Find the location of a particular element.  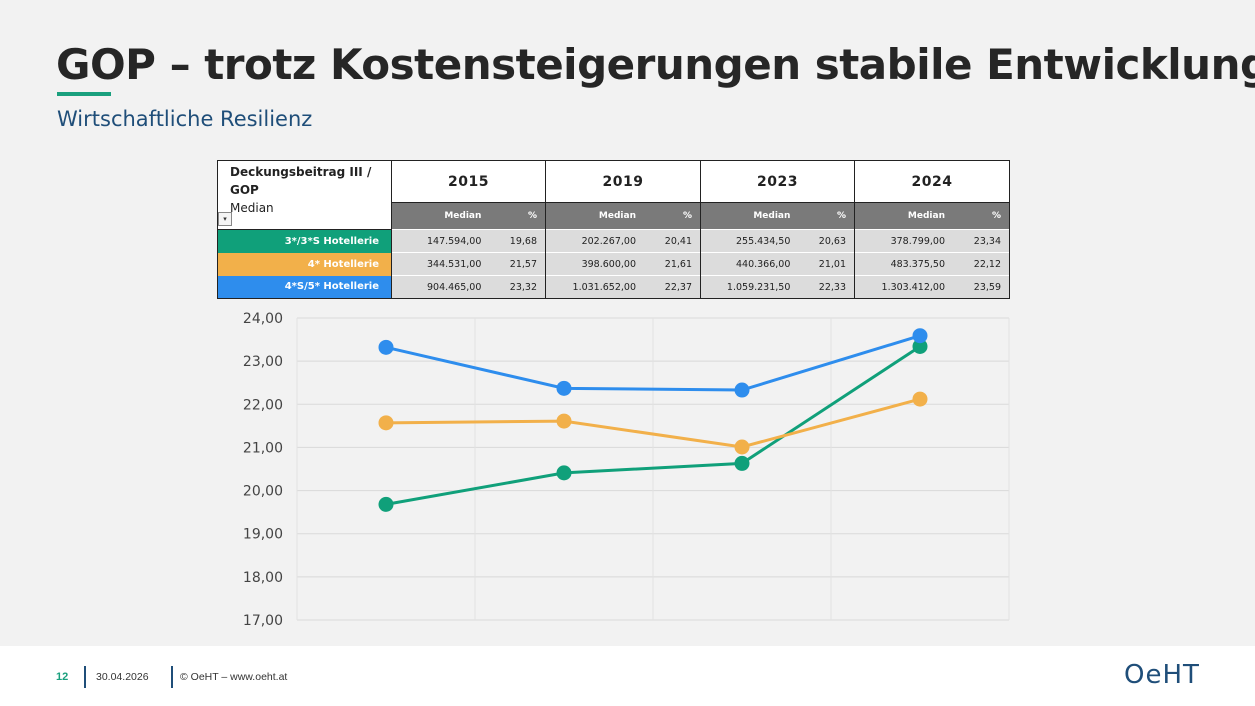

median-value: 344.531,00 is located at coordinates (454, 264).